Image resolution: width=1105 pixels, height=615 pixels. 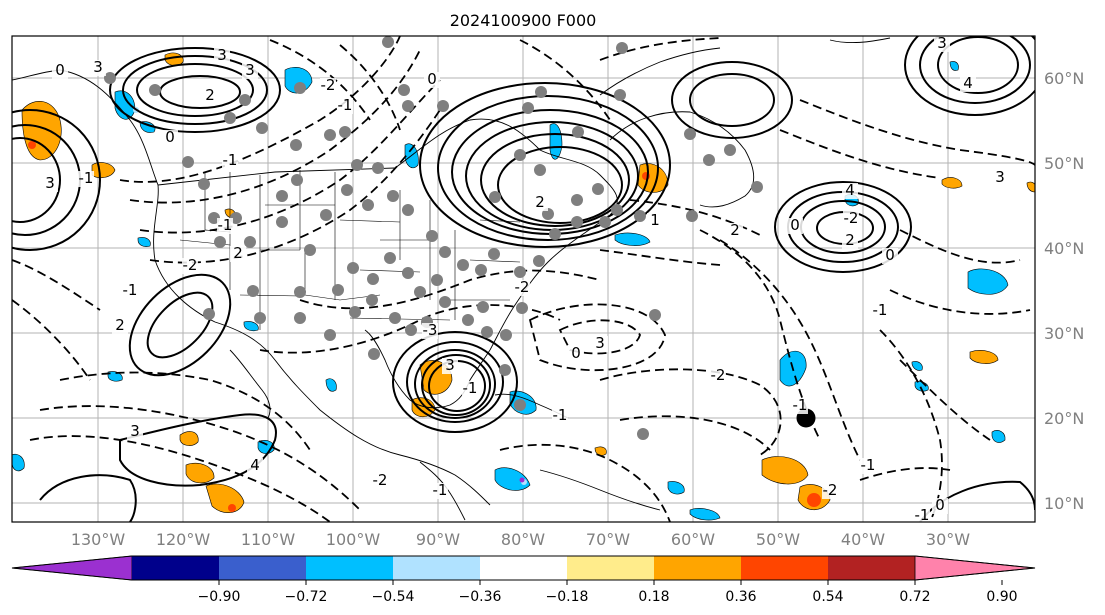 I want to click on lon-label: 90°W, so click(x=438, y=539).